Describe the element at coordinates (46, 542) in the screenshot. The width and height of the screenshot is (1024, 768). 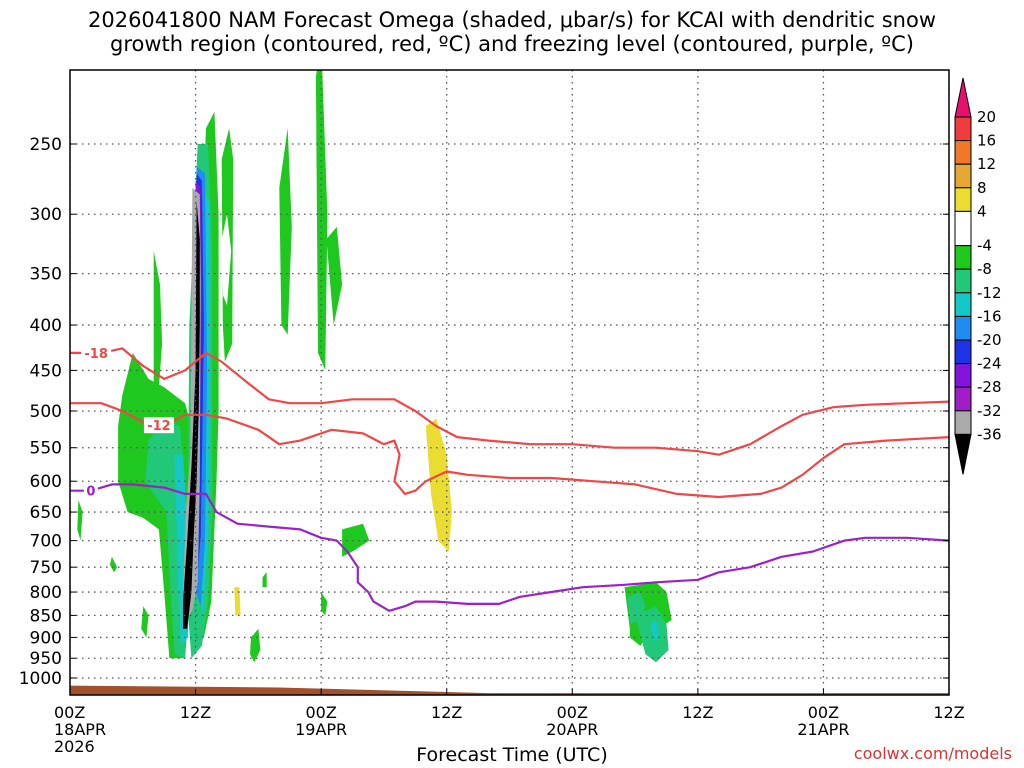
I see `y-tick-label: 700` at that location.